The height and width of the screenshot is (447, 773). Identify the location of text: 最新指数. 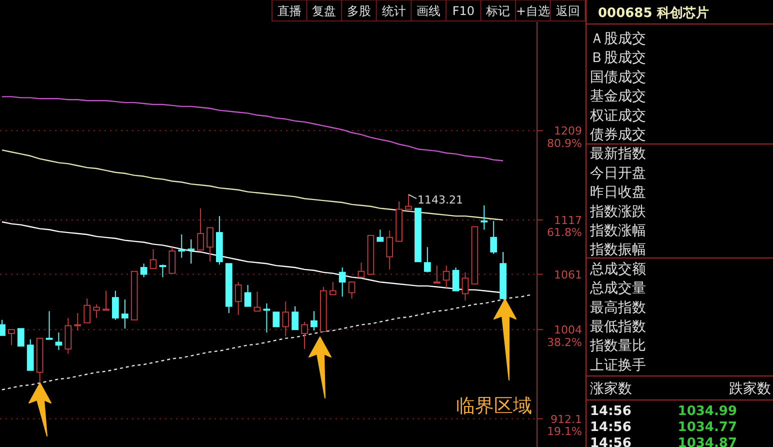
(618, 154).